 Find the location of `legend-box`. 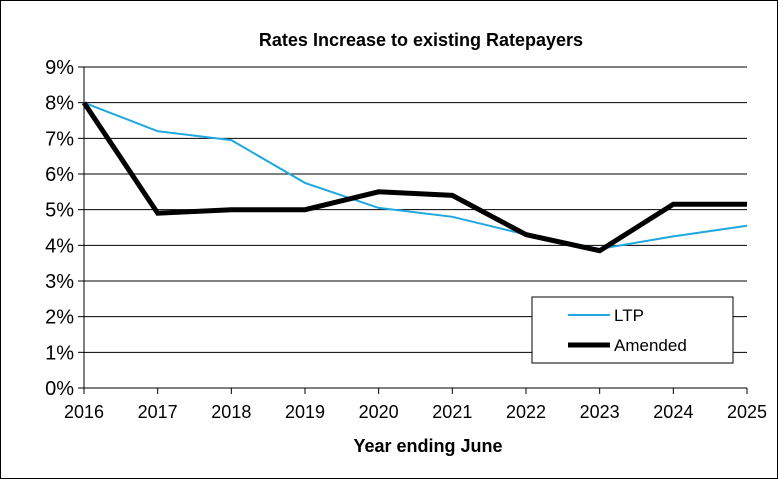

legend-box is located at coordinates (632, 330).